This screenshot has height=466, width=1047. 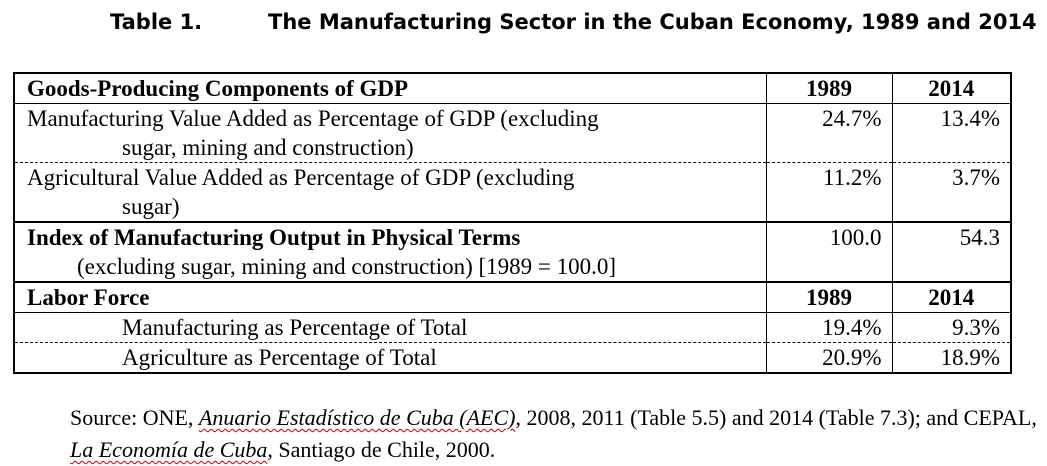 What do you see at coordinates (390, 88) in the screenshot?
I see `gdp-section-header: Goods-Producing Components of GDP` at bounding box center [390, 88].